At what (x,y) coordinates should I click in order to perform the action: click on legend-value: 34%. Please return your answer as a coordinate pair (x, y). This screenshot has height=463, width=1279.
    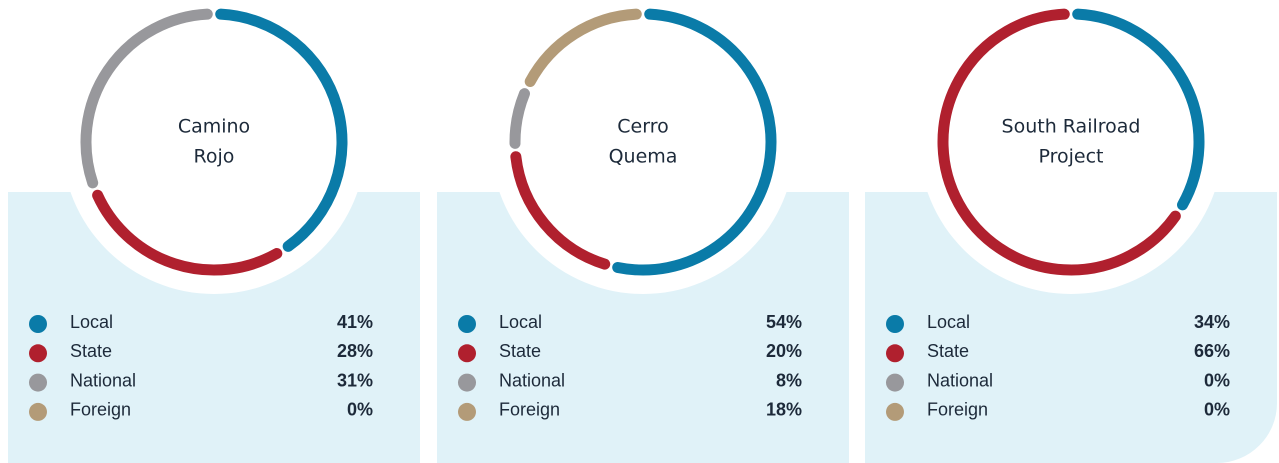
    Looking at the image, I should click on (1212, 322).